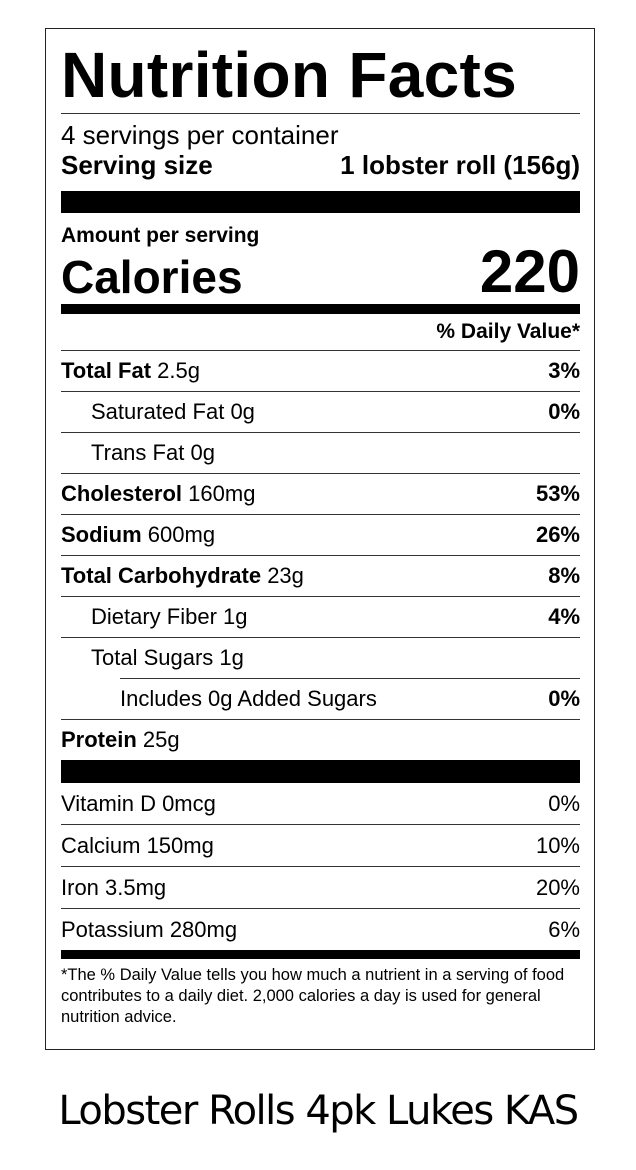 This screenshot has width=636, height=1170. Describe the element at coordinates (460, 165) in the screenshot. I see `serving-size-value: 1 lobster roll (156g)` at that location.